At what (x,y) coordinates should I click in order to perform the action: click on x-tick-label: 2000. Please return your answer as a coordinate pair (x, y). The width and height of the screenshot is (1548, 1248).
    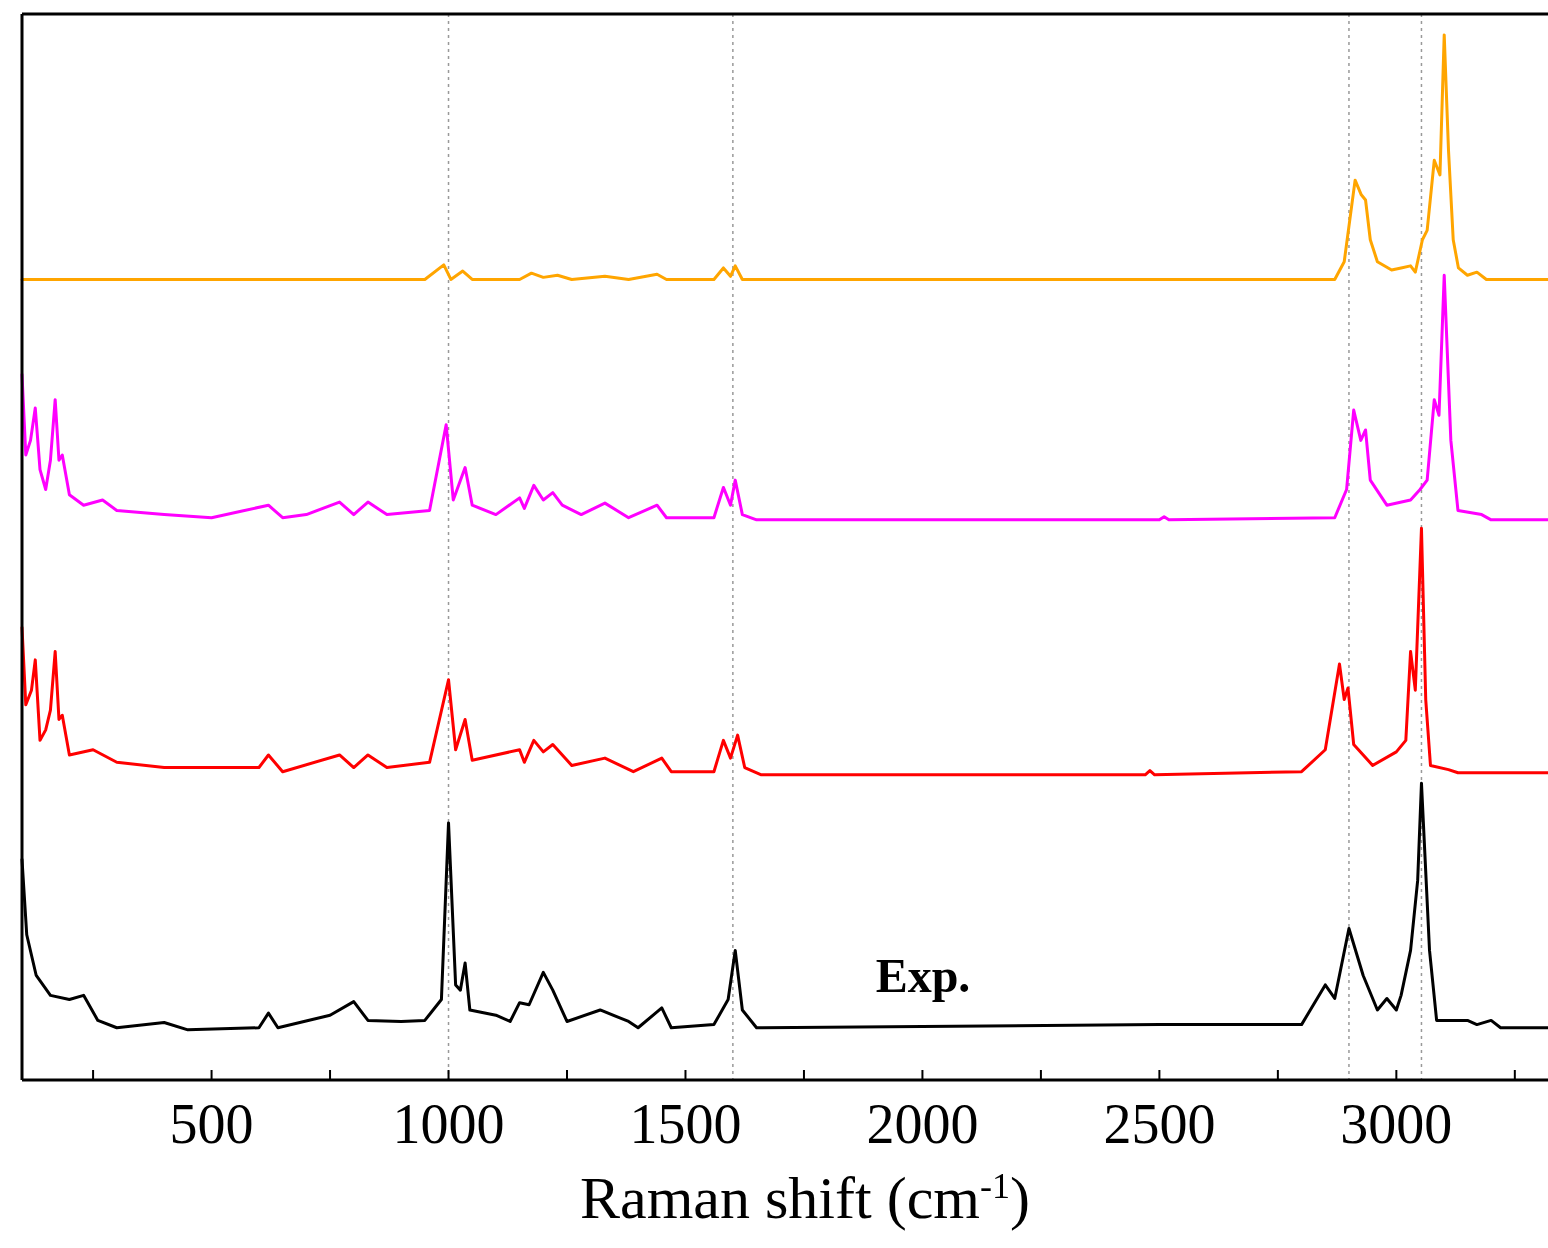
    Looking at the image, I should click on (922, 1124).